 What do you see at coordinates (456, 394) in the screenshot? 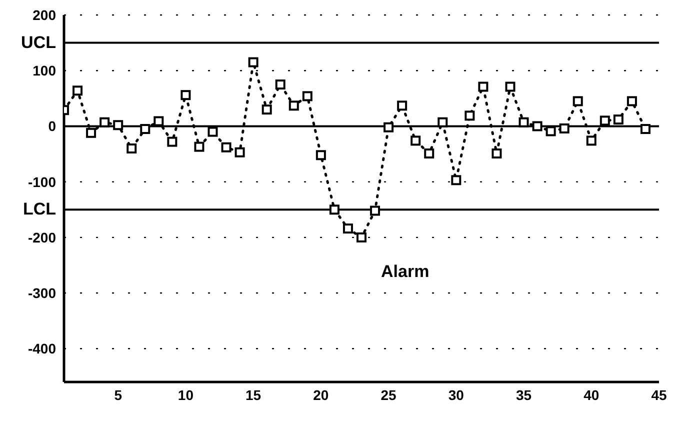
I see `x-tick-label: 30` at bounding box center [456, 394].